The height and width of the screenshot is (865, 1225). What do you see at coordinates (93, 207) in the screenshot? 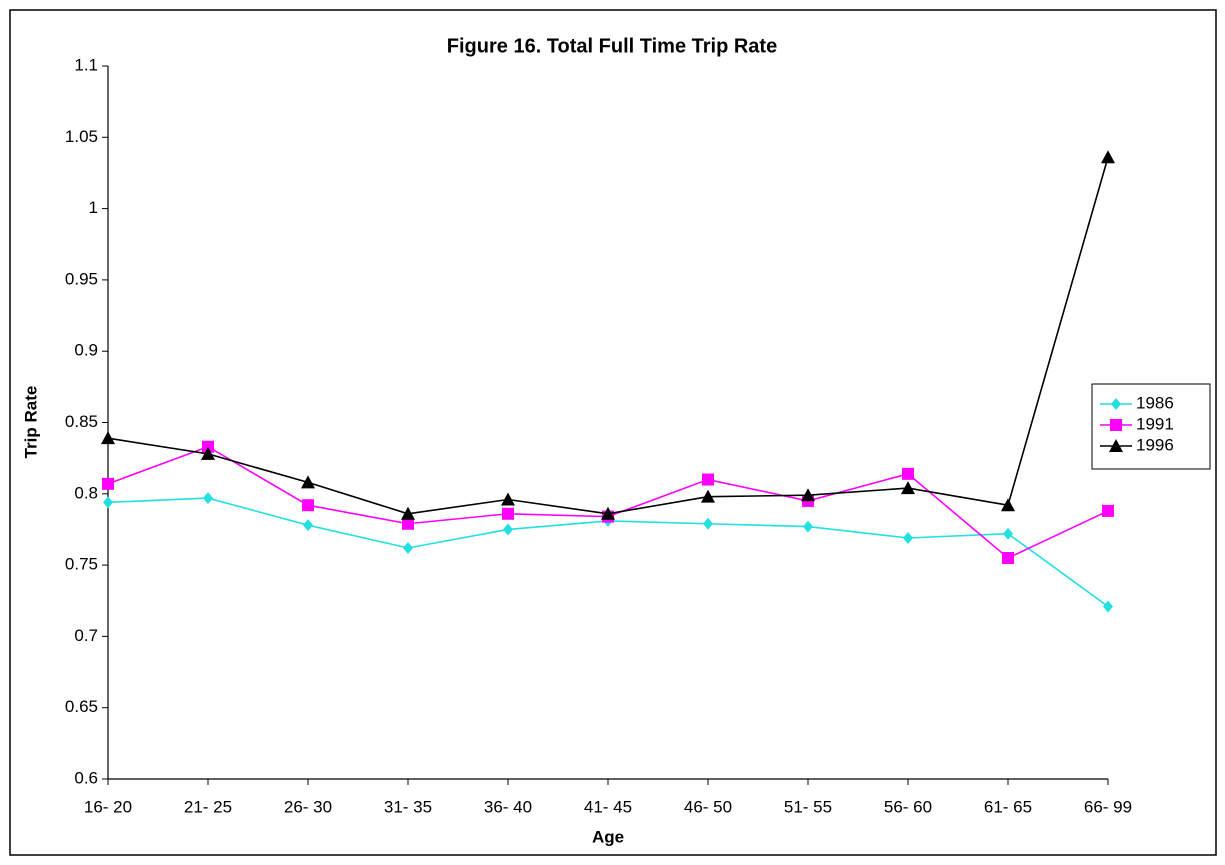
I see `y-tick-label: 1` at bounding box center [93, 207].